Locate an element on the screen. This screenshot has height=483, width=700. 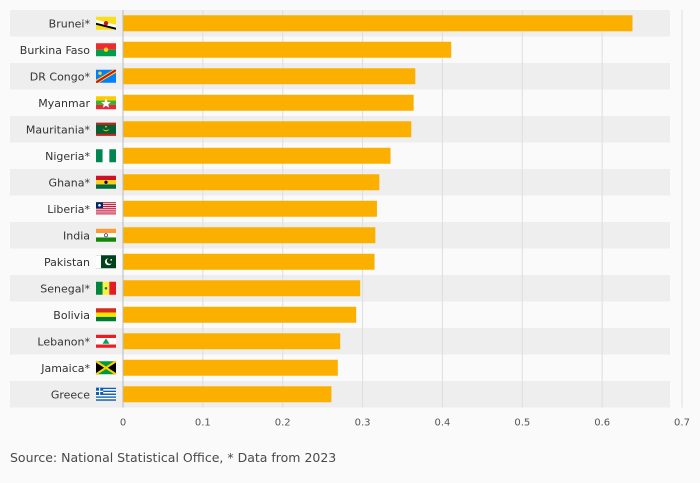
senegal-flag-icon is located at coordinates (106, 288).